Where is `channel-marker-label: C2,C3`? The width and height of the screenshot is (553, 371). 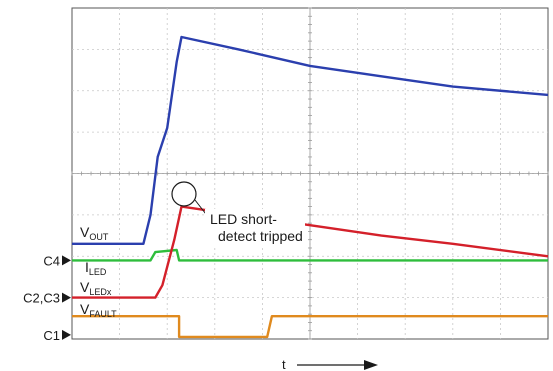 channel-marker-label: C2,C3 is located at coordinates (41, 298).